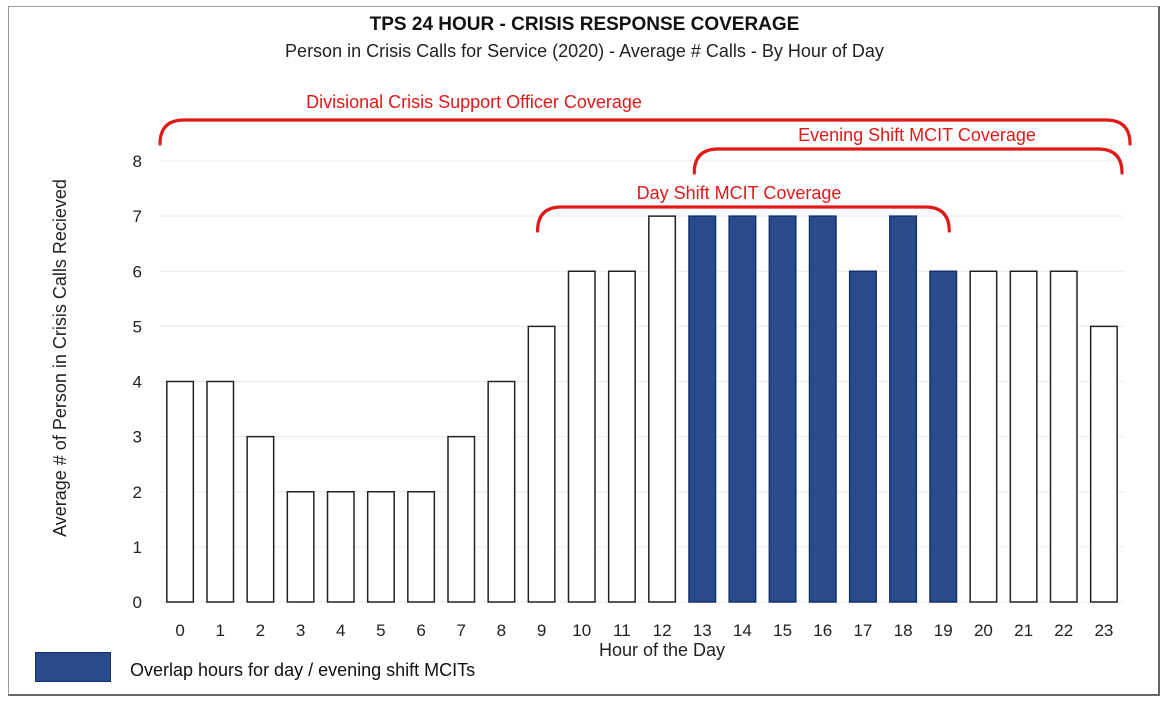 Image resolution: width=1169 pixels, height=702 pixels. Describe the element at coordinates (73, 667) in the screenshot. I see `legend-swatch` at that location.